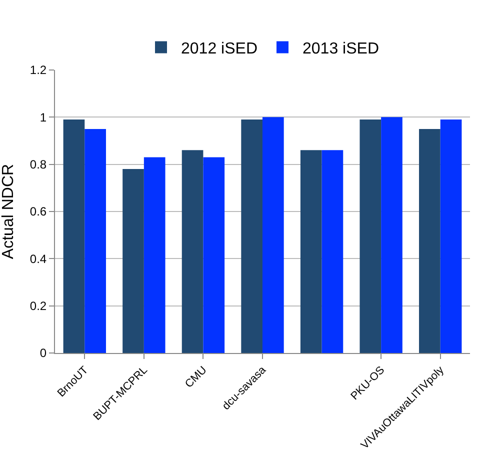  What do you see at coordinates (38, 165) in the screenshot?
I see `y-tick-label: 0.8` at bounding box center [38, 165].